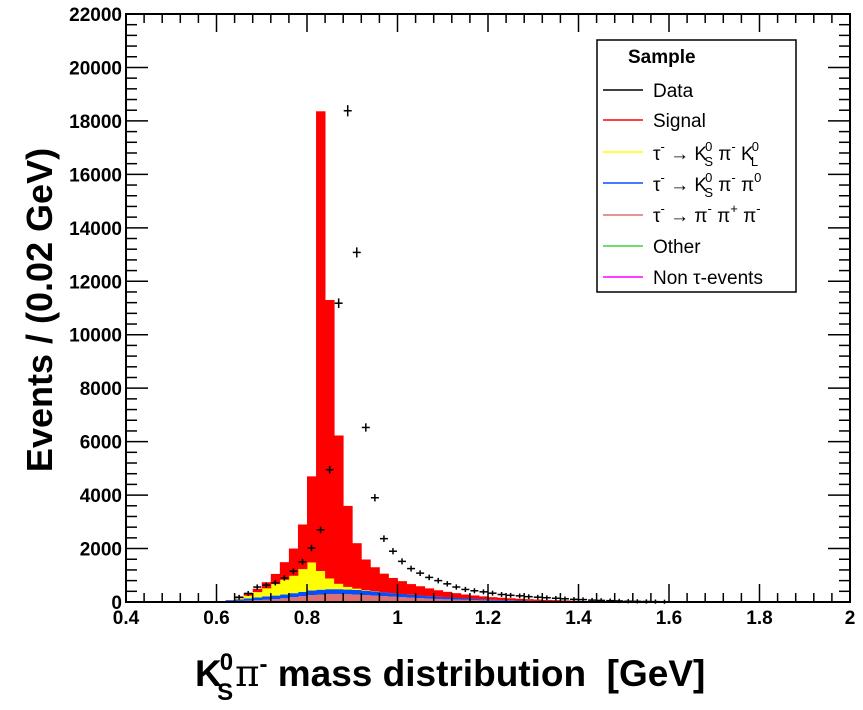 This screenshot has width=863, height=710. I want to click on y-tick-label: 12000, so click(95, 282).